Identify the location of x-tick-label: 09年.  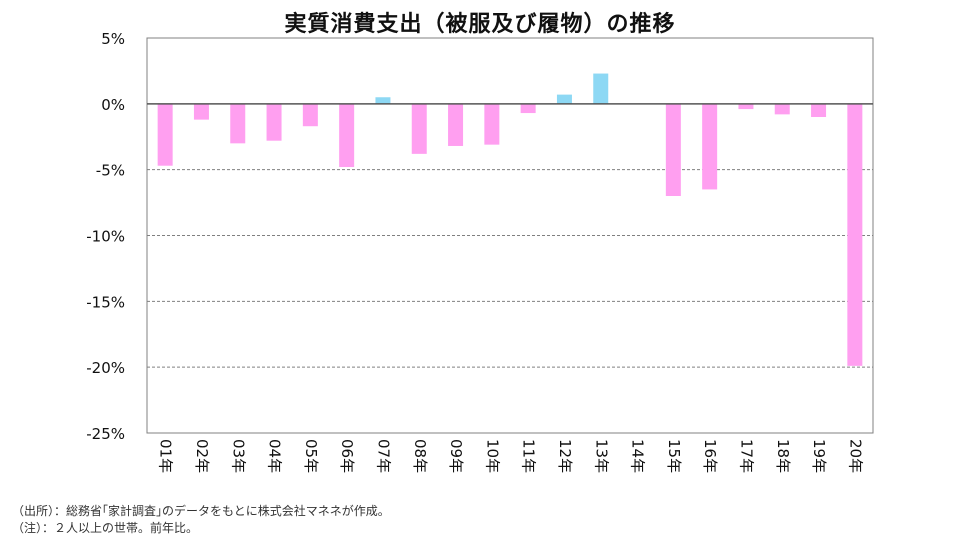
(456, 456).